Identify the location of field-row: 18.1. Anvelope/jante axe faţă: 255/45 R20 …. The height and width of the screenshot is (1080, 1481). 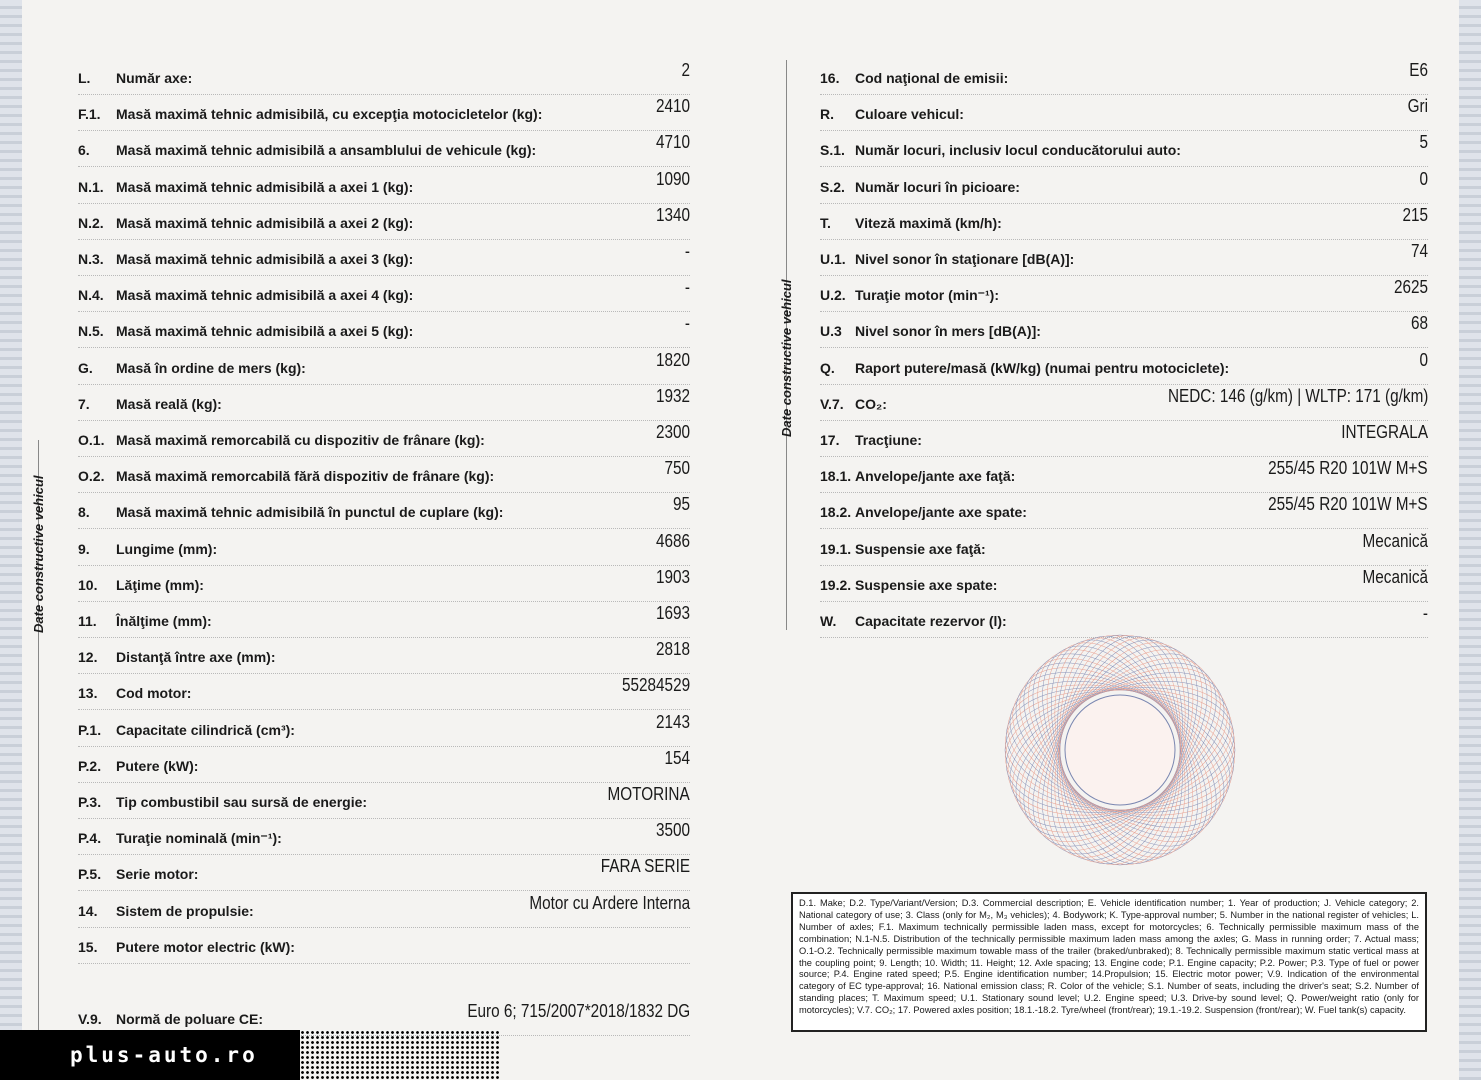
(1124, 475).